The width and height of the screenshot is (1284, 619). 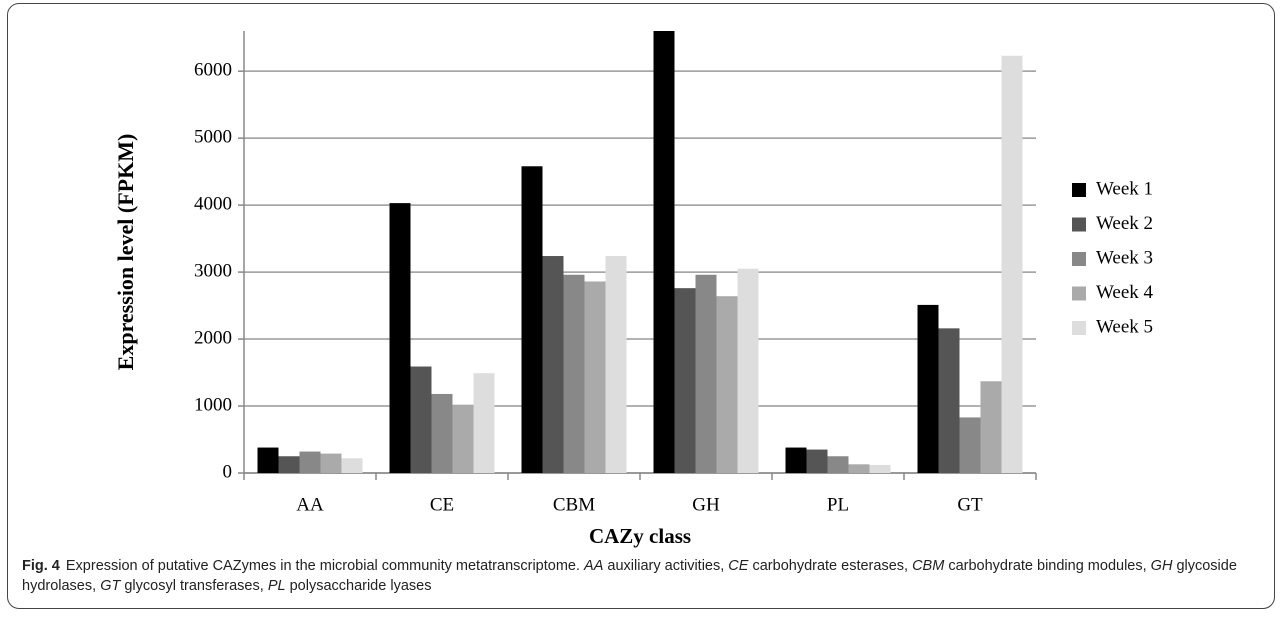 What do you see at coordinates (574, 504) in the screenshot?
I see `x-tick-label: CBM` at bounding box center [574, 504].